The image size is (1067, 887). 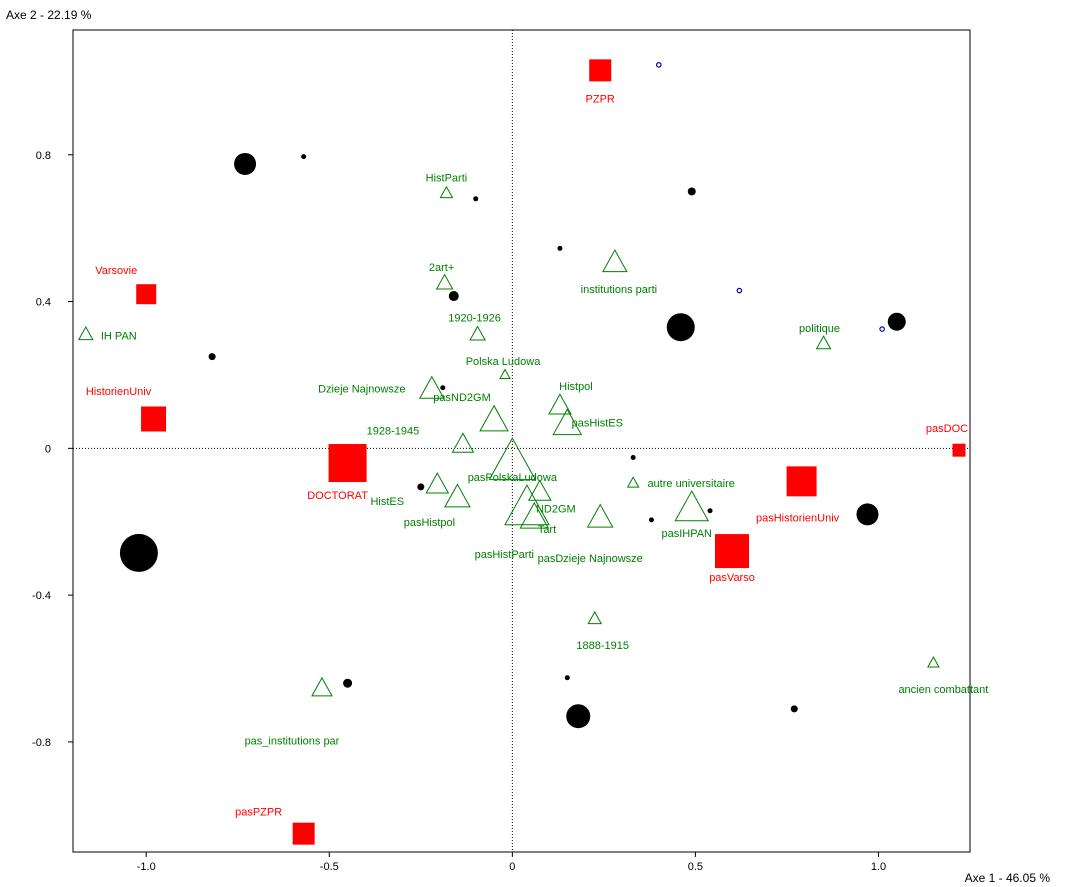 What do you see at coordinates (337, 496) in the screenshot?
I see `active-label: DOCTORAT` at bounding box center [337, 496].